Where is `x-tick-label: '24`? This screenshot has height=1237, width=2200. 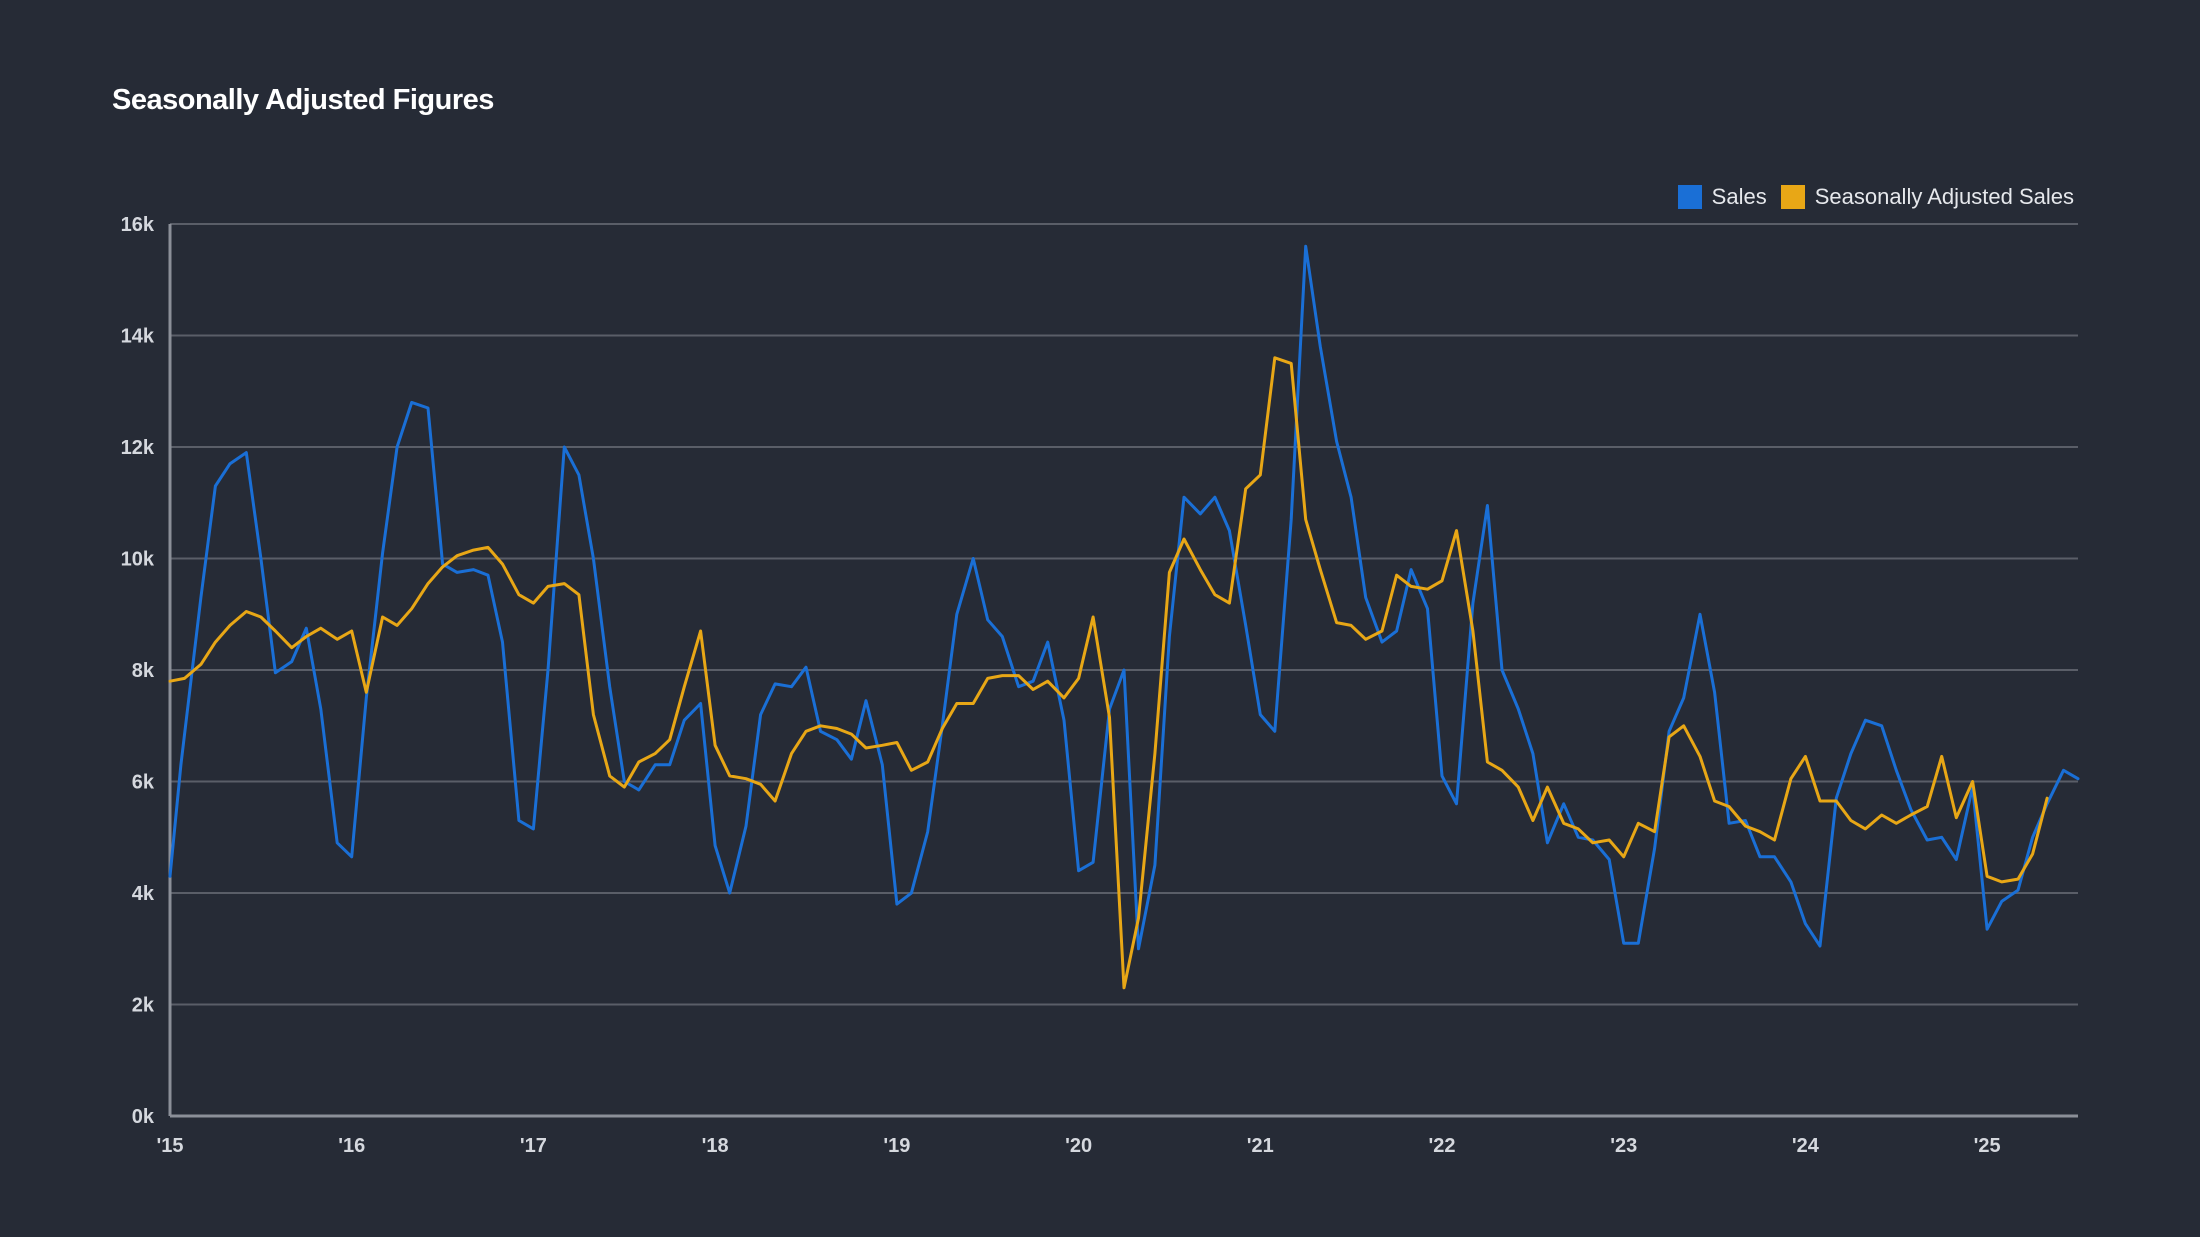 x-tick-label: '24 is located at coordinates (1806, 1146).